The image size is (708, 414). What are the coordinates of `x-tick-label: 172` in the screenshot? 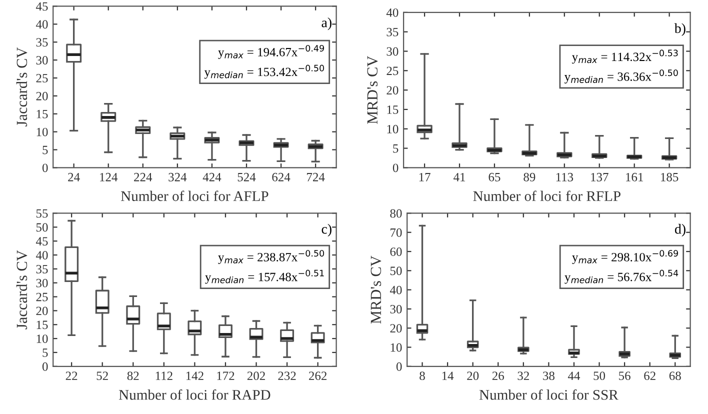 It's located at (225, 376).